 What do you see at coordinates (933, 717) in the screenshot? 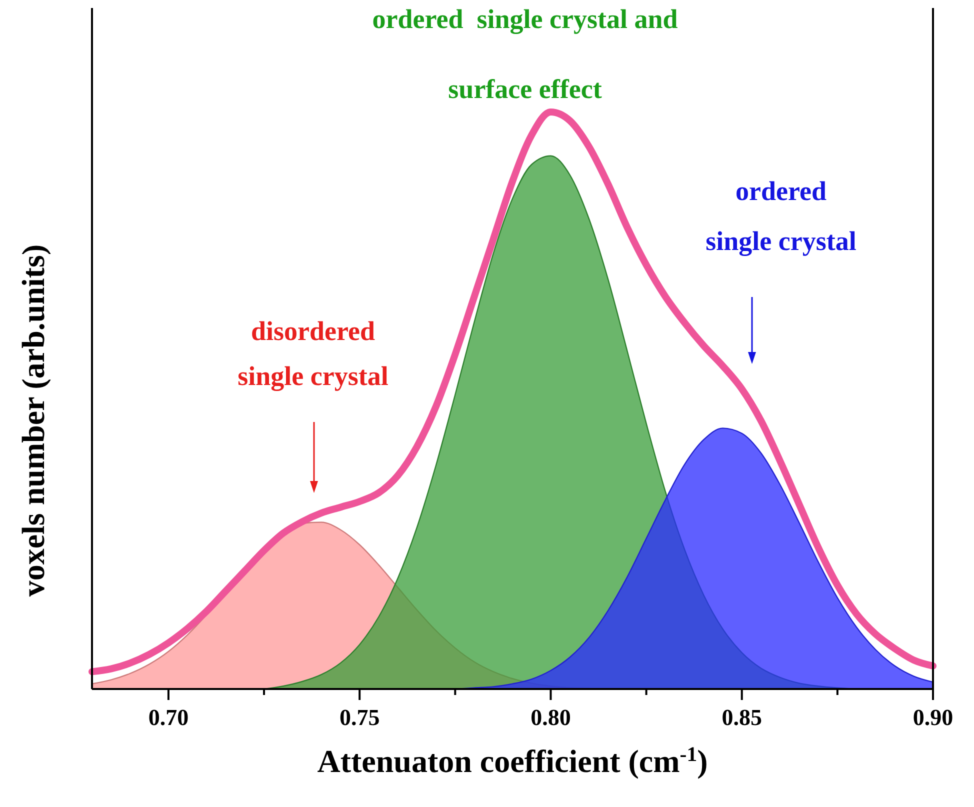
I see `x-tick-label: 0.90` at bounding box center [933, 717].